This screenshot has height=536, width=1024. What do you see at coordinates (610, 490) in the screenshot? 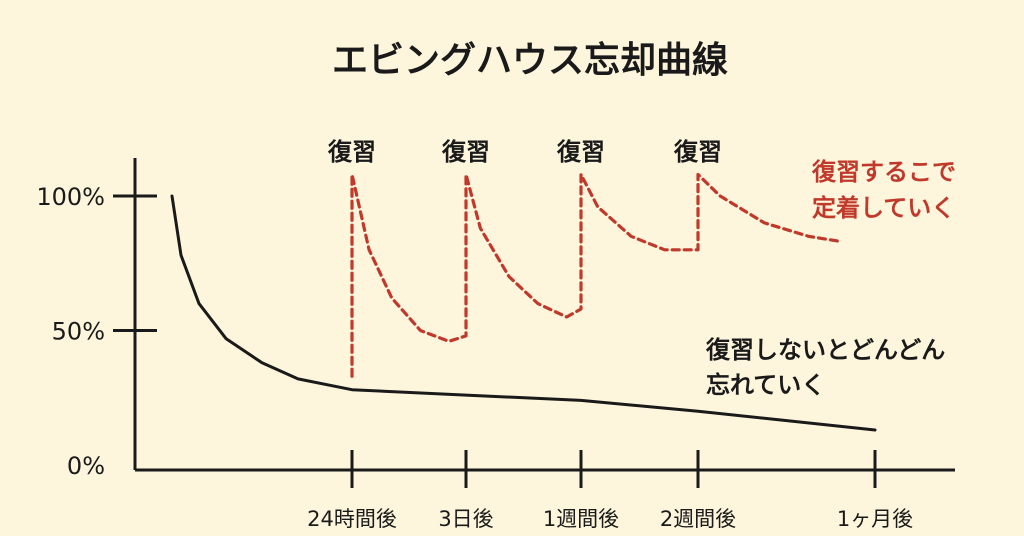
I see `x-ticks: 24時間後 3日後 1週間後 2週間後 1ヶ月後` at bounding box center [610, 490].